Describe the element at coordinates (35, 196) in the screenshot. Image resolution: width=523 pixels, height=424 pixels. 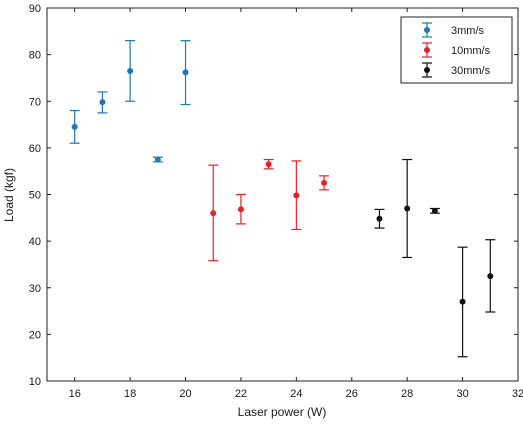
I see `y-tick-label: 50` at that location.